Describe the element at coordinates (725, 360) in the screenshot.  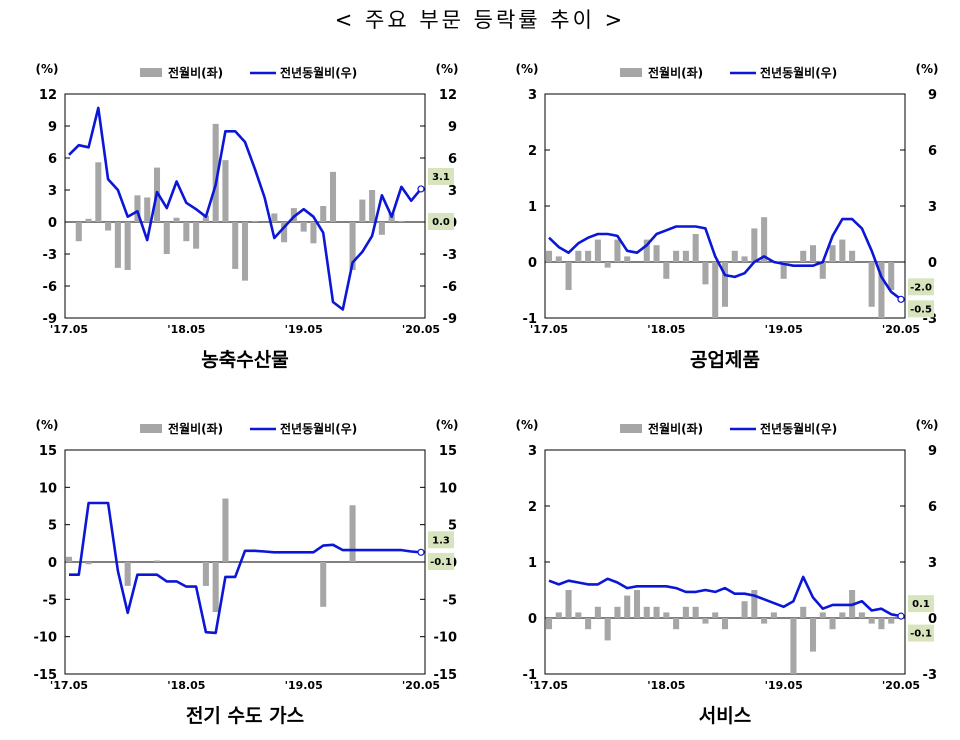
I see `chart-title: 공업제품` at that location.